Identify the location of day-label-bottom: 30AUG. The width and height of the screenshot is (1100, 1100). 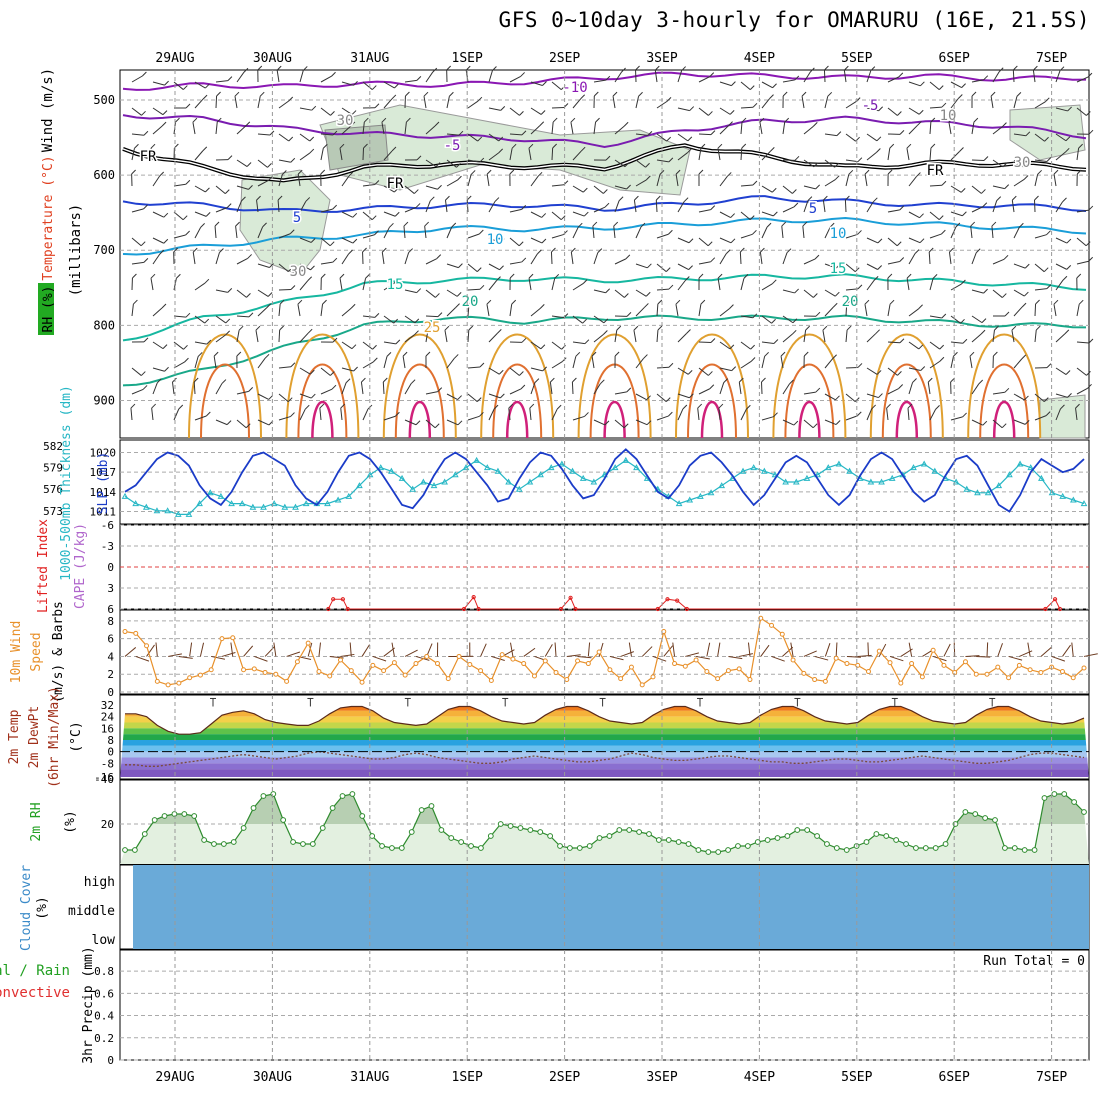
(272, 1077).